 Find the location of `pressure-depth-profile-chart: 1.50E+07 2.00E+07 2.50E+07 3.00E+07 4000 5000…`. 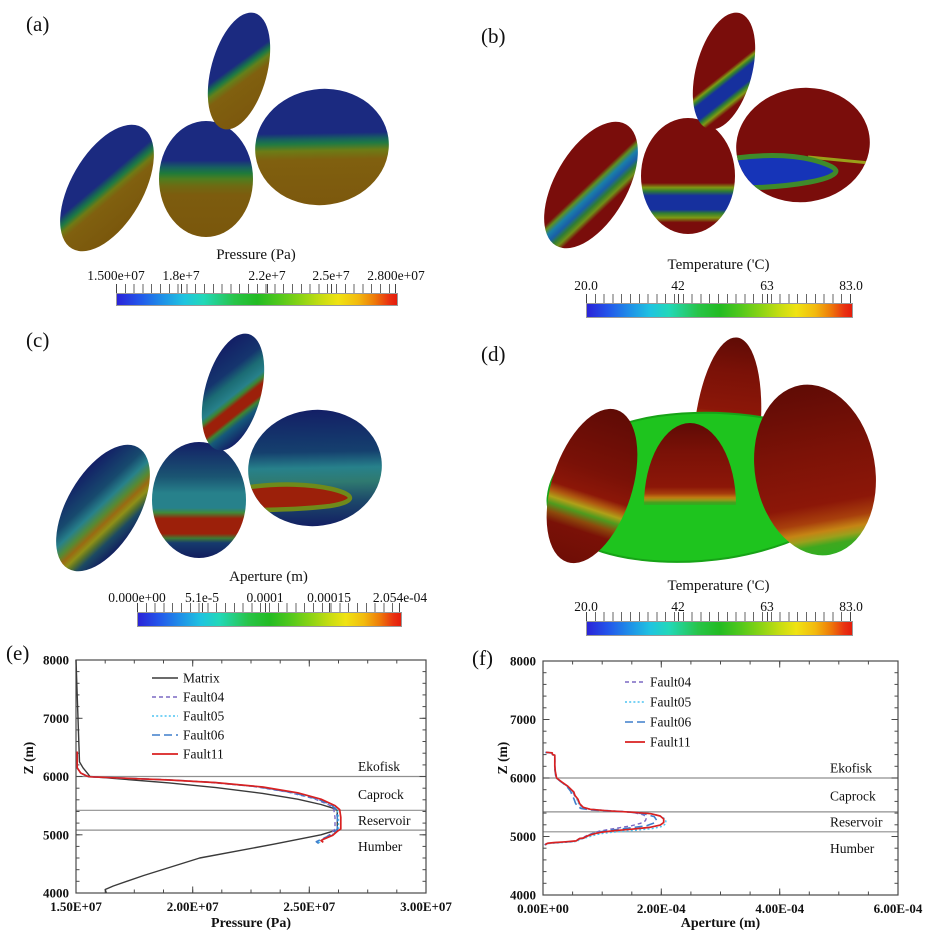

pressure-depth-profile-chart: 1.50E+07 2.00E+07 2.50E+07 3.00E+07 4000 5000… is located at coordinates (236, 792).